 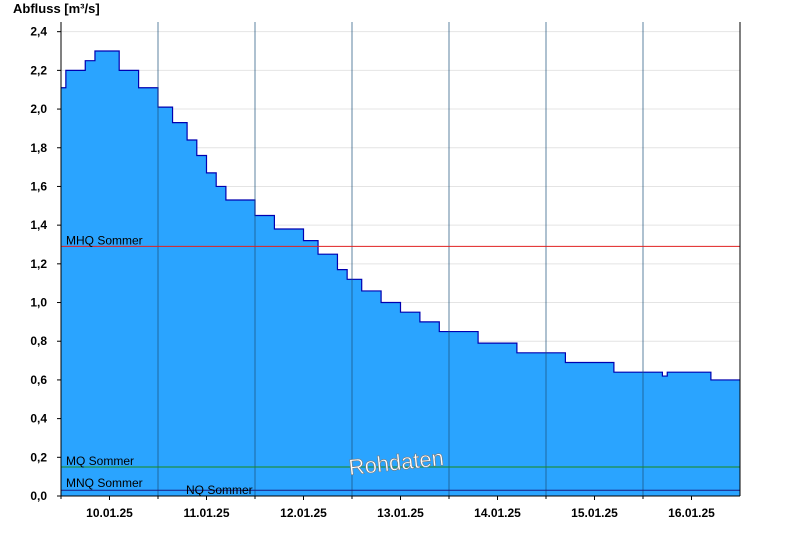 What do you see at coordinates (206, 513) in the screenshot?
I see `x-tick-label: 11.01.25` at bounding box center [206, 513].